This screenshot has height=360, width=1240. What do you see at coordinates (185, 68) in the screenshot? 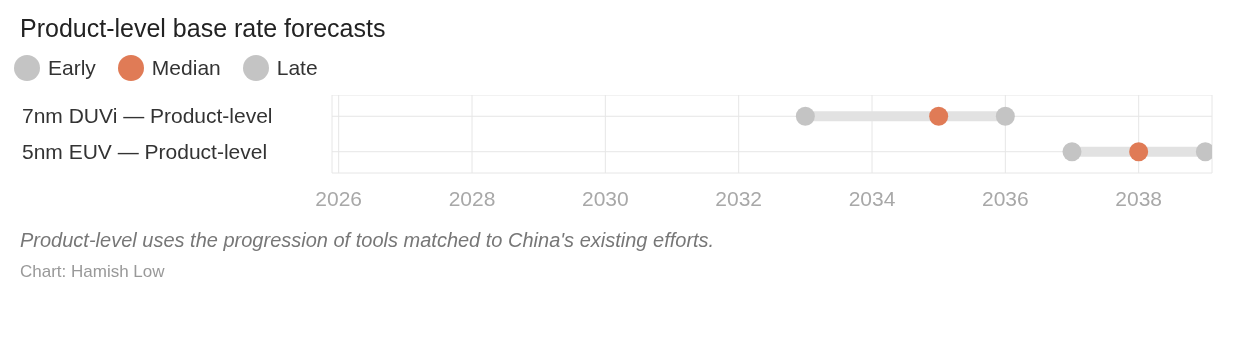
I see `legend-label: Median` at bounding box center [185, 68].